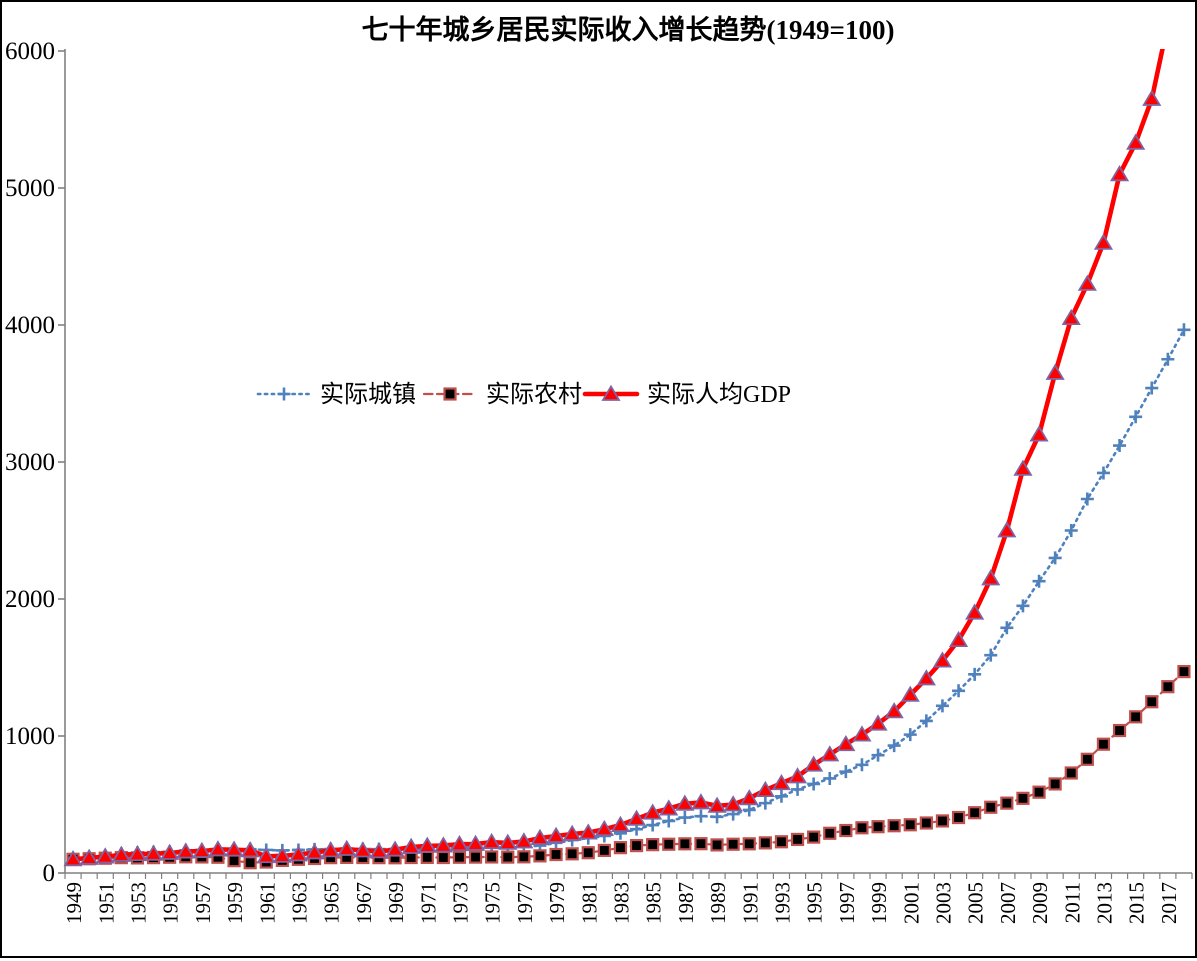  I want to click on x-tick-label: 1993, so click(782, 903).